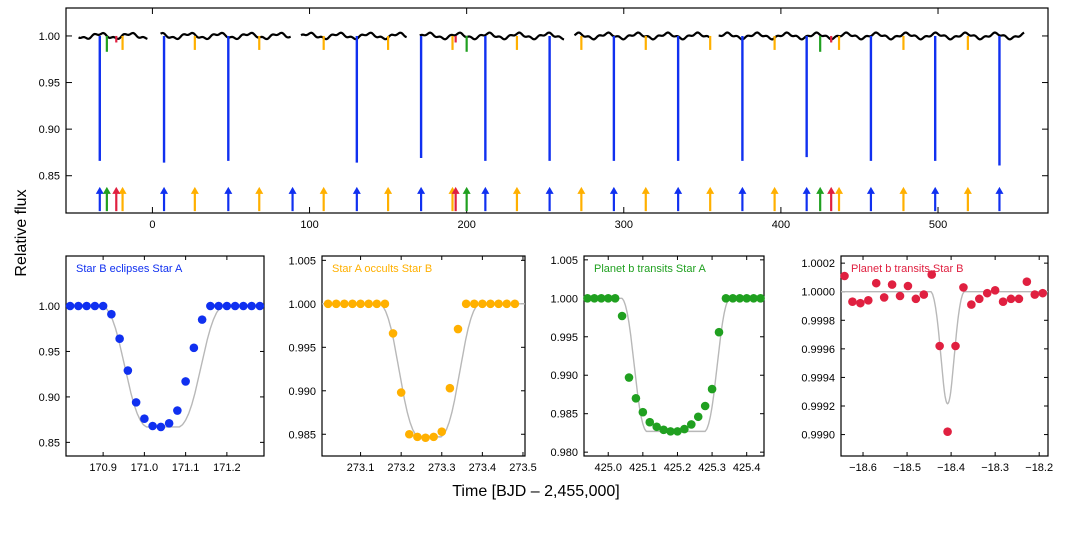 This screenshot has height=550, width=1073. What do you see at coordinates (747, 468) in the screenshot?
I see `x-tick-label: 425.4` at bounding box center [747, 468].